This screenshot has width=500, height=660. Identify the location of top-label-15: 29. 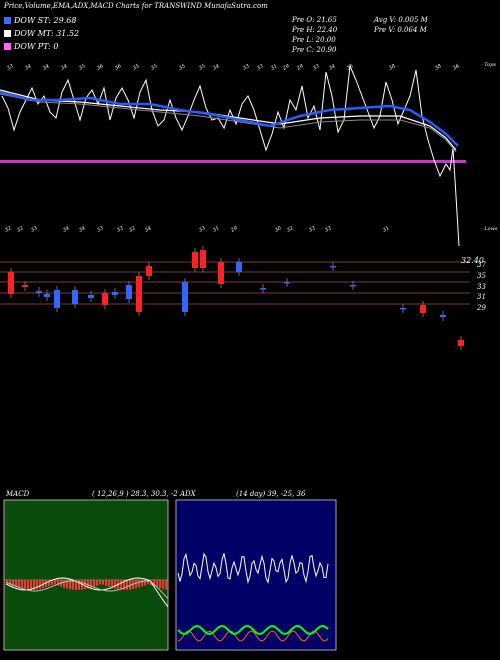
(286, 67).